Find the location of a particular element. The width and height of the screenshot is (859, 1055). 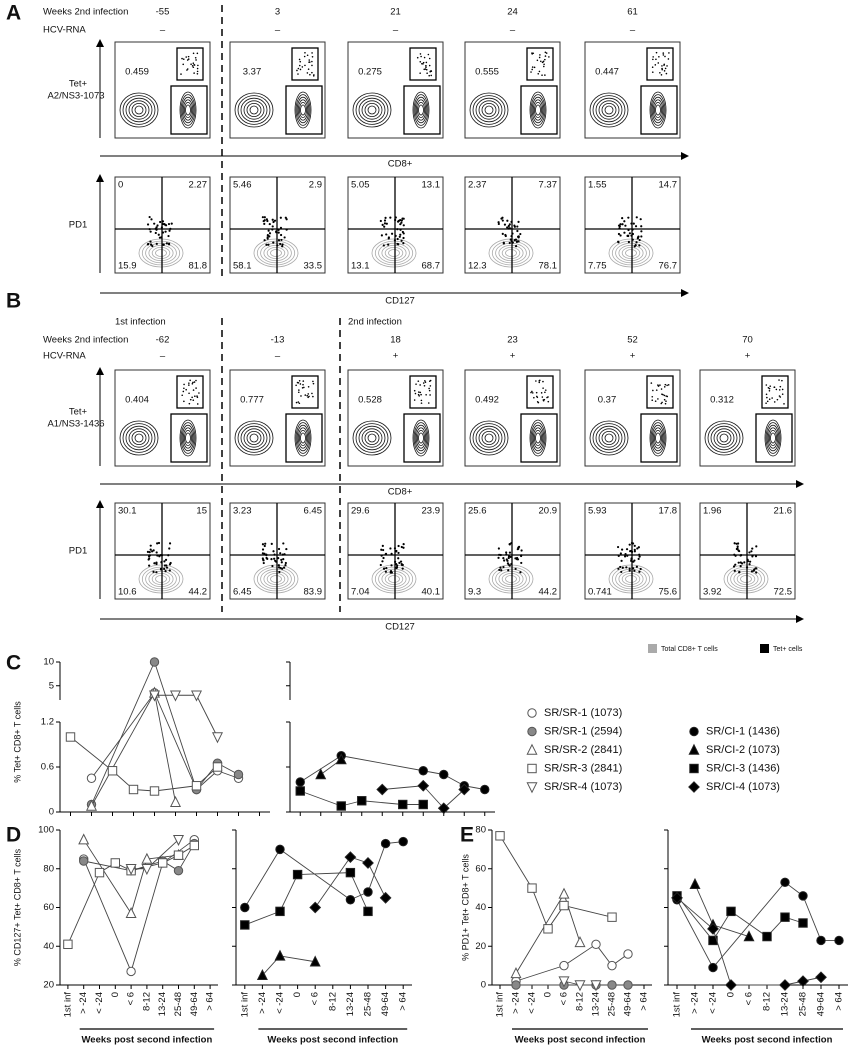

weeks-value: 18 is located at coordinates (395, 340).